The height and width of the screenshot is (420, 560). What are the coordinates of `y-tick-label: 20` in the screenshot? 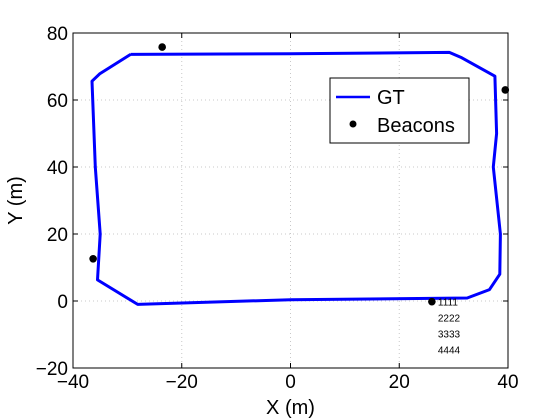 It's located at (57, 235).